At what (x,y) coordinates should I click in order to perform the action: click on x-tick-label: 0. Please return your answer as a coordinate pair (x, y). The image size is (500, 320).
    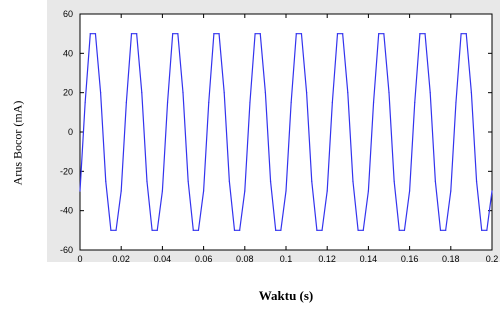
    Looking at the image, I should click on (79, 259).